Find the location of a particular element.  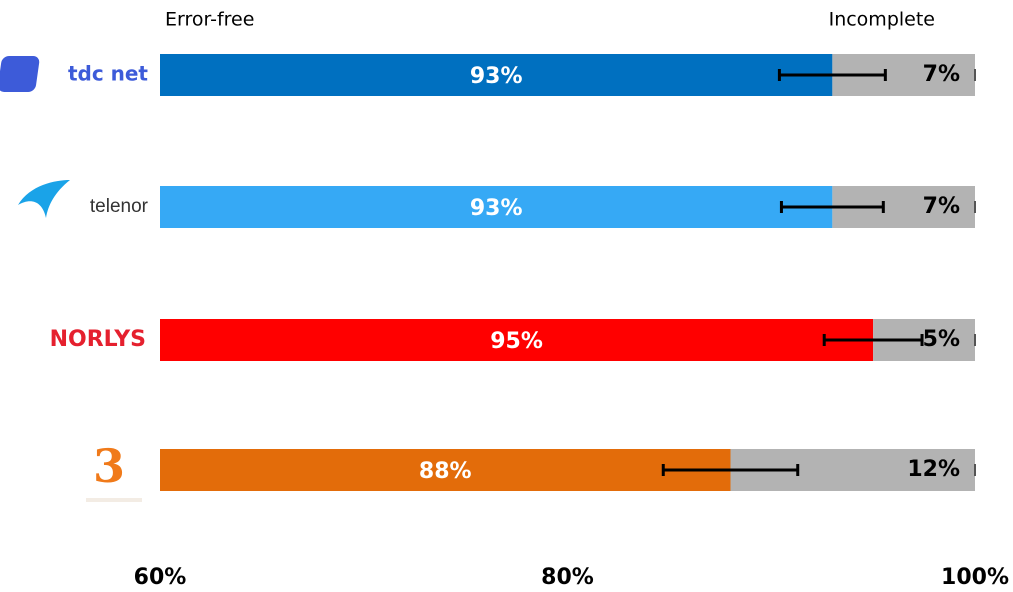

legend-label: Error-free is located at coordinates (209, 20).